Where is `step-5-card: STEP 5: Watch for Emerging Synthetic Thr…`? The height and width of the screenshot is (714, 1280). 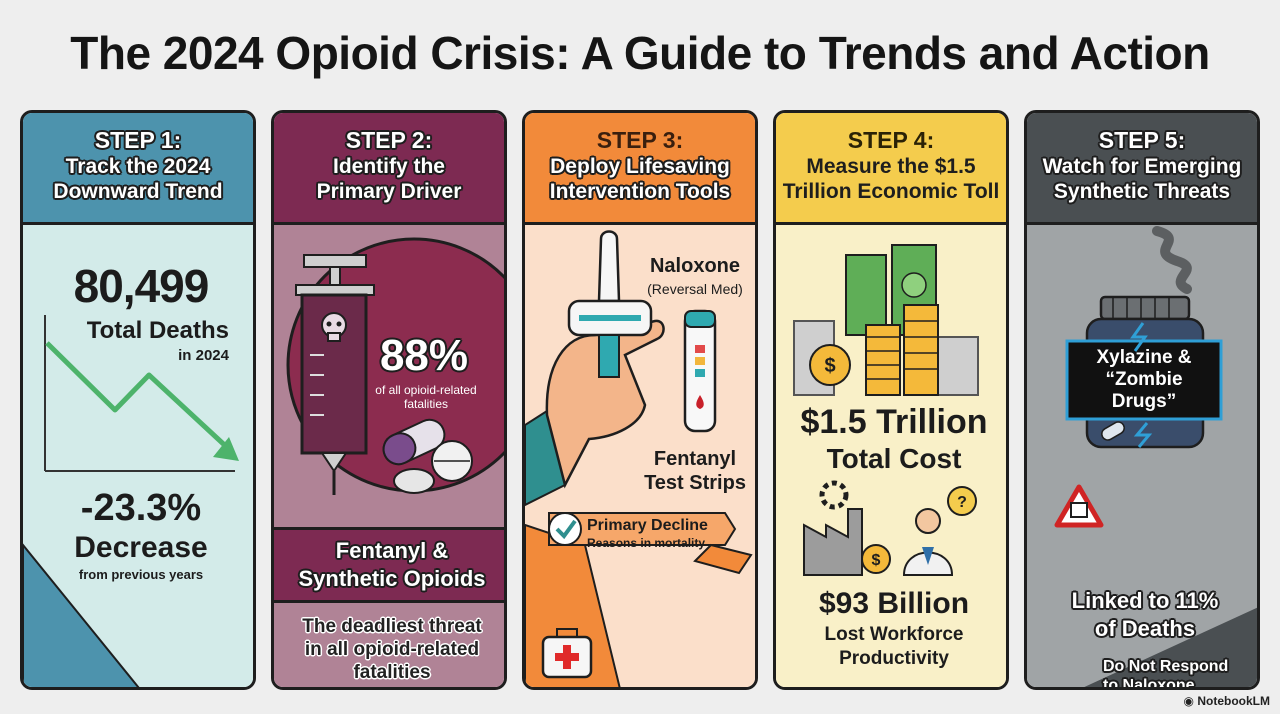
step-5-card: STEP 5: Watch for Emerging Synthetic Thr… is located at coordinates (1142, 400).